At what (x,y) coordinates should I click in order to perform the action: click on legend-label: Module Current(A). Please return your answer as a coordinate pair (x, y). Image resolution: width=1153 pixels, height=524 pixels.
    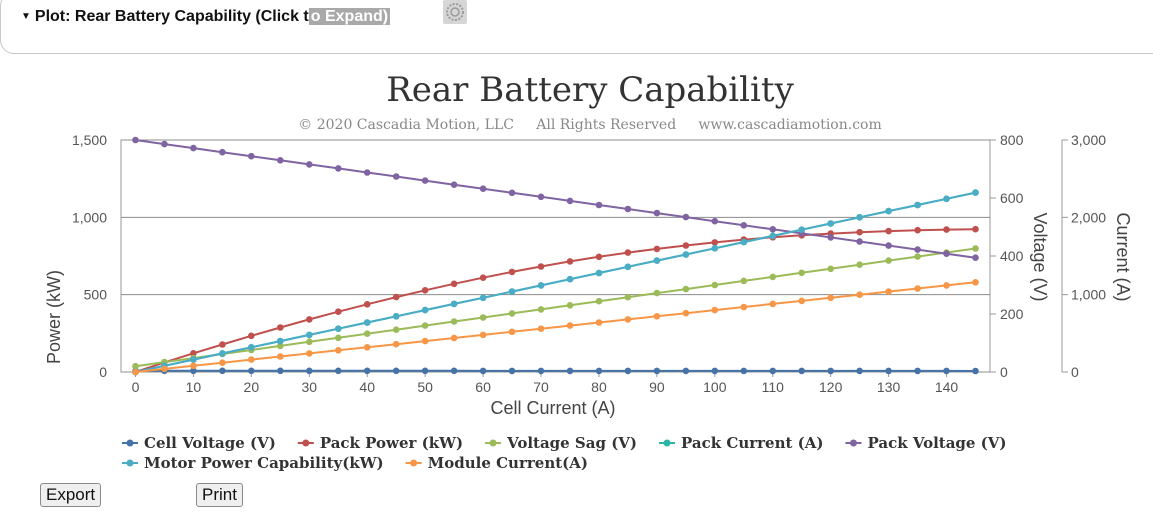
    Looking at the image, I should click on (508, 463).